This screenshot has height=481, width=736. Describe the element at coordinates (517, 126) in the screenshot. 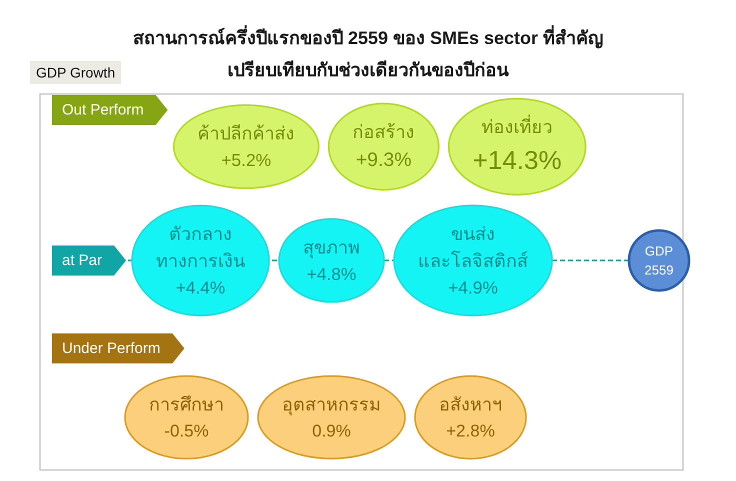

I see `category-label: ท่องเที่ยว` at that location.